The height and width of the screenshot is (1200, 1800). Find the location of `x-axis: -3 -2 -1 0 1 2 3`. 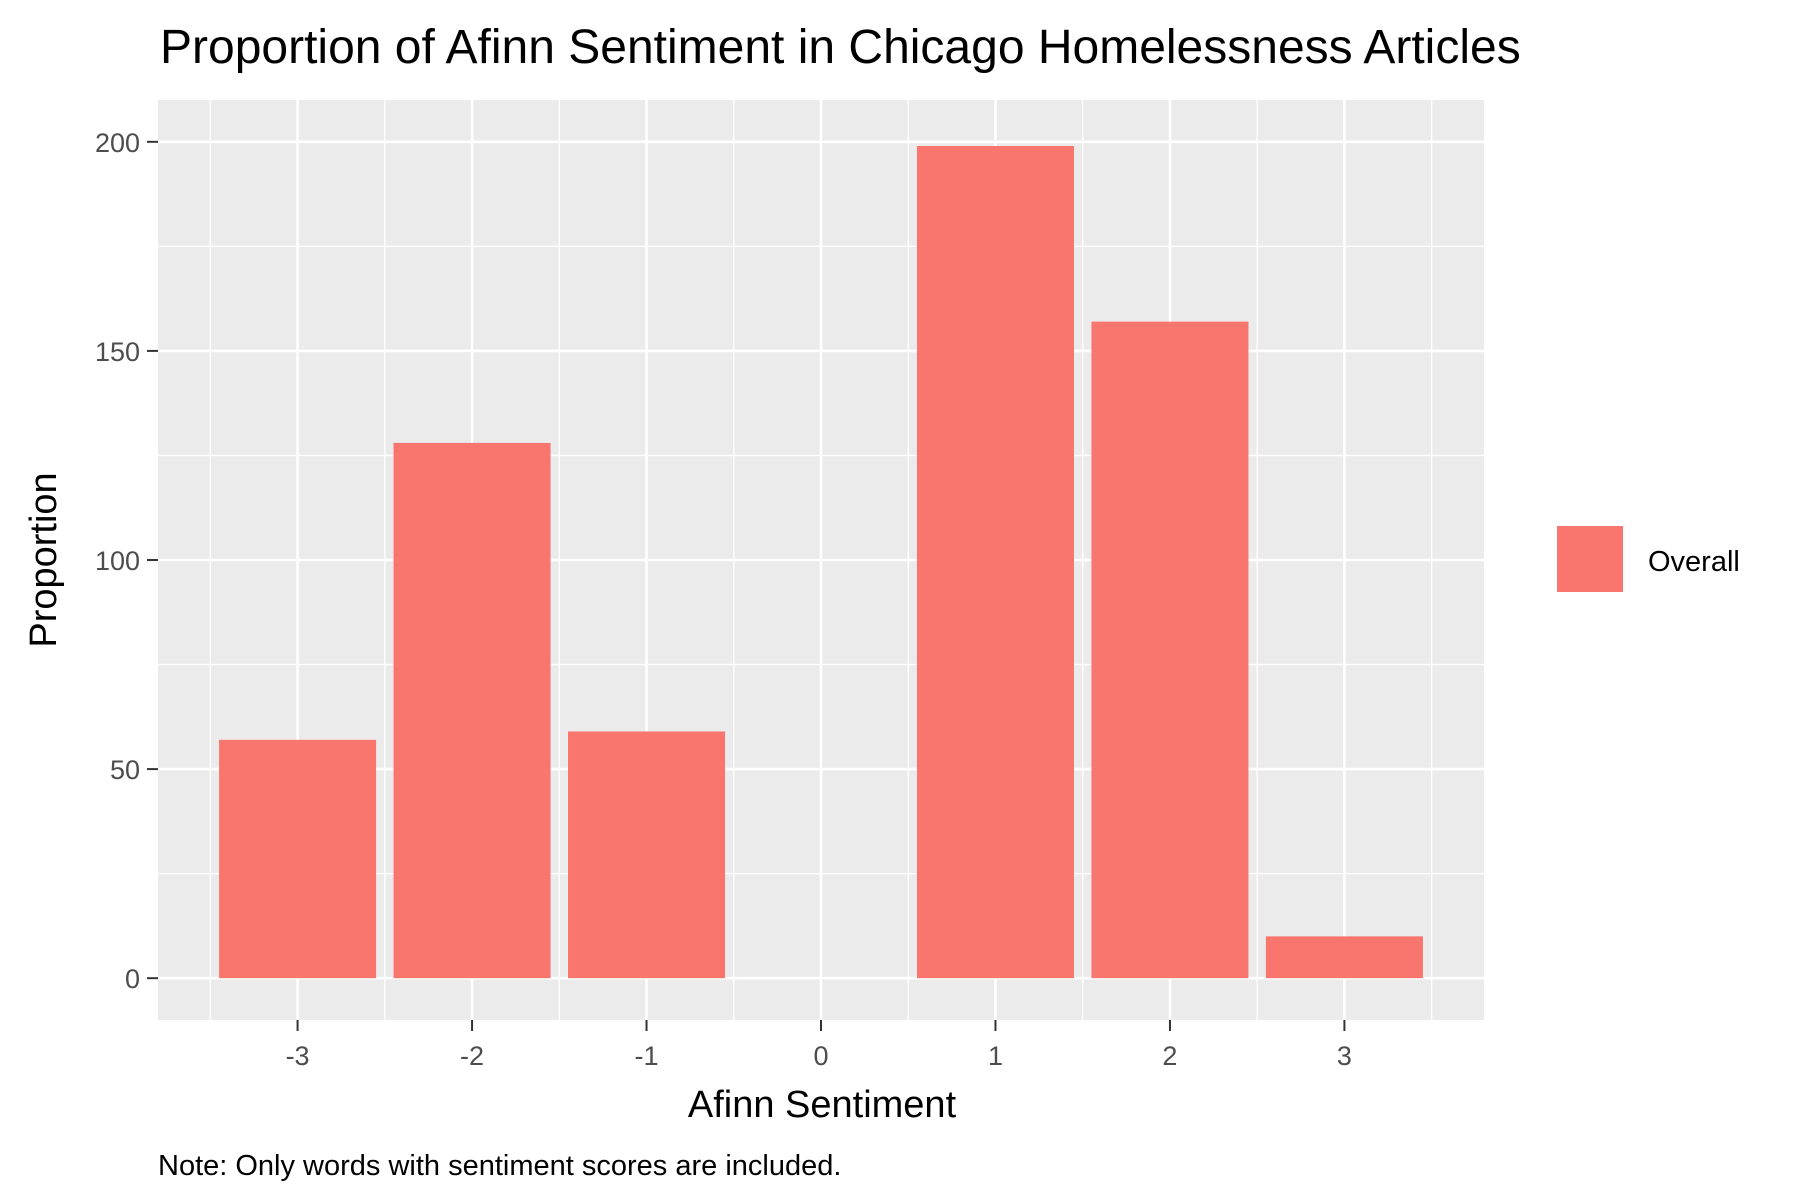

x-axis: -3 -2 -1 0 1 2 3 is located at coordinates (819, 1045).